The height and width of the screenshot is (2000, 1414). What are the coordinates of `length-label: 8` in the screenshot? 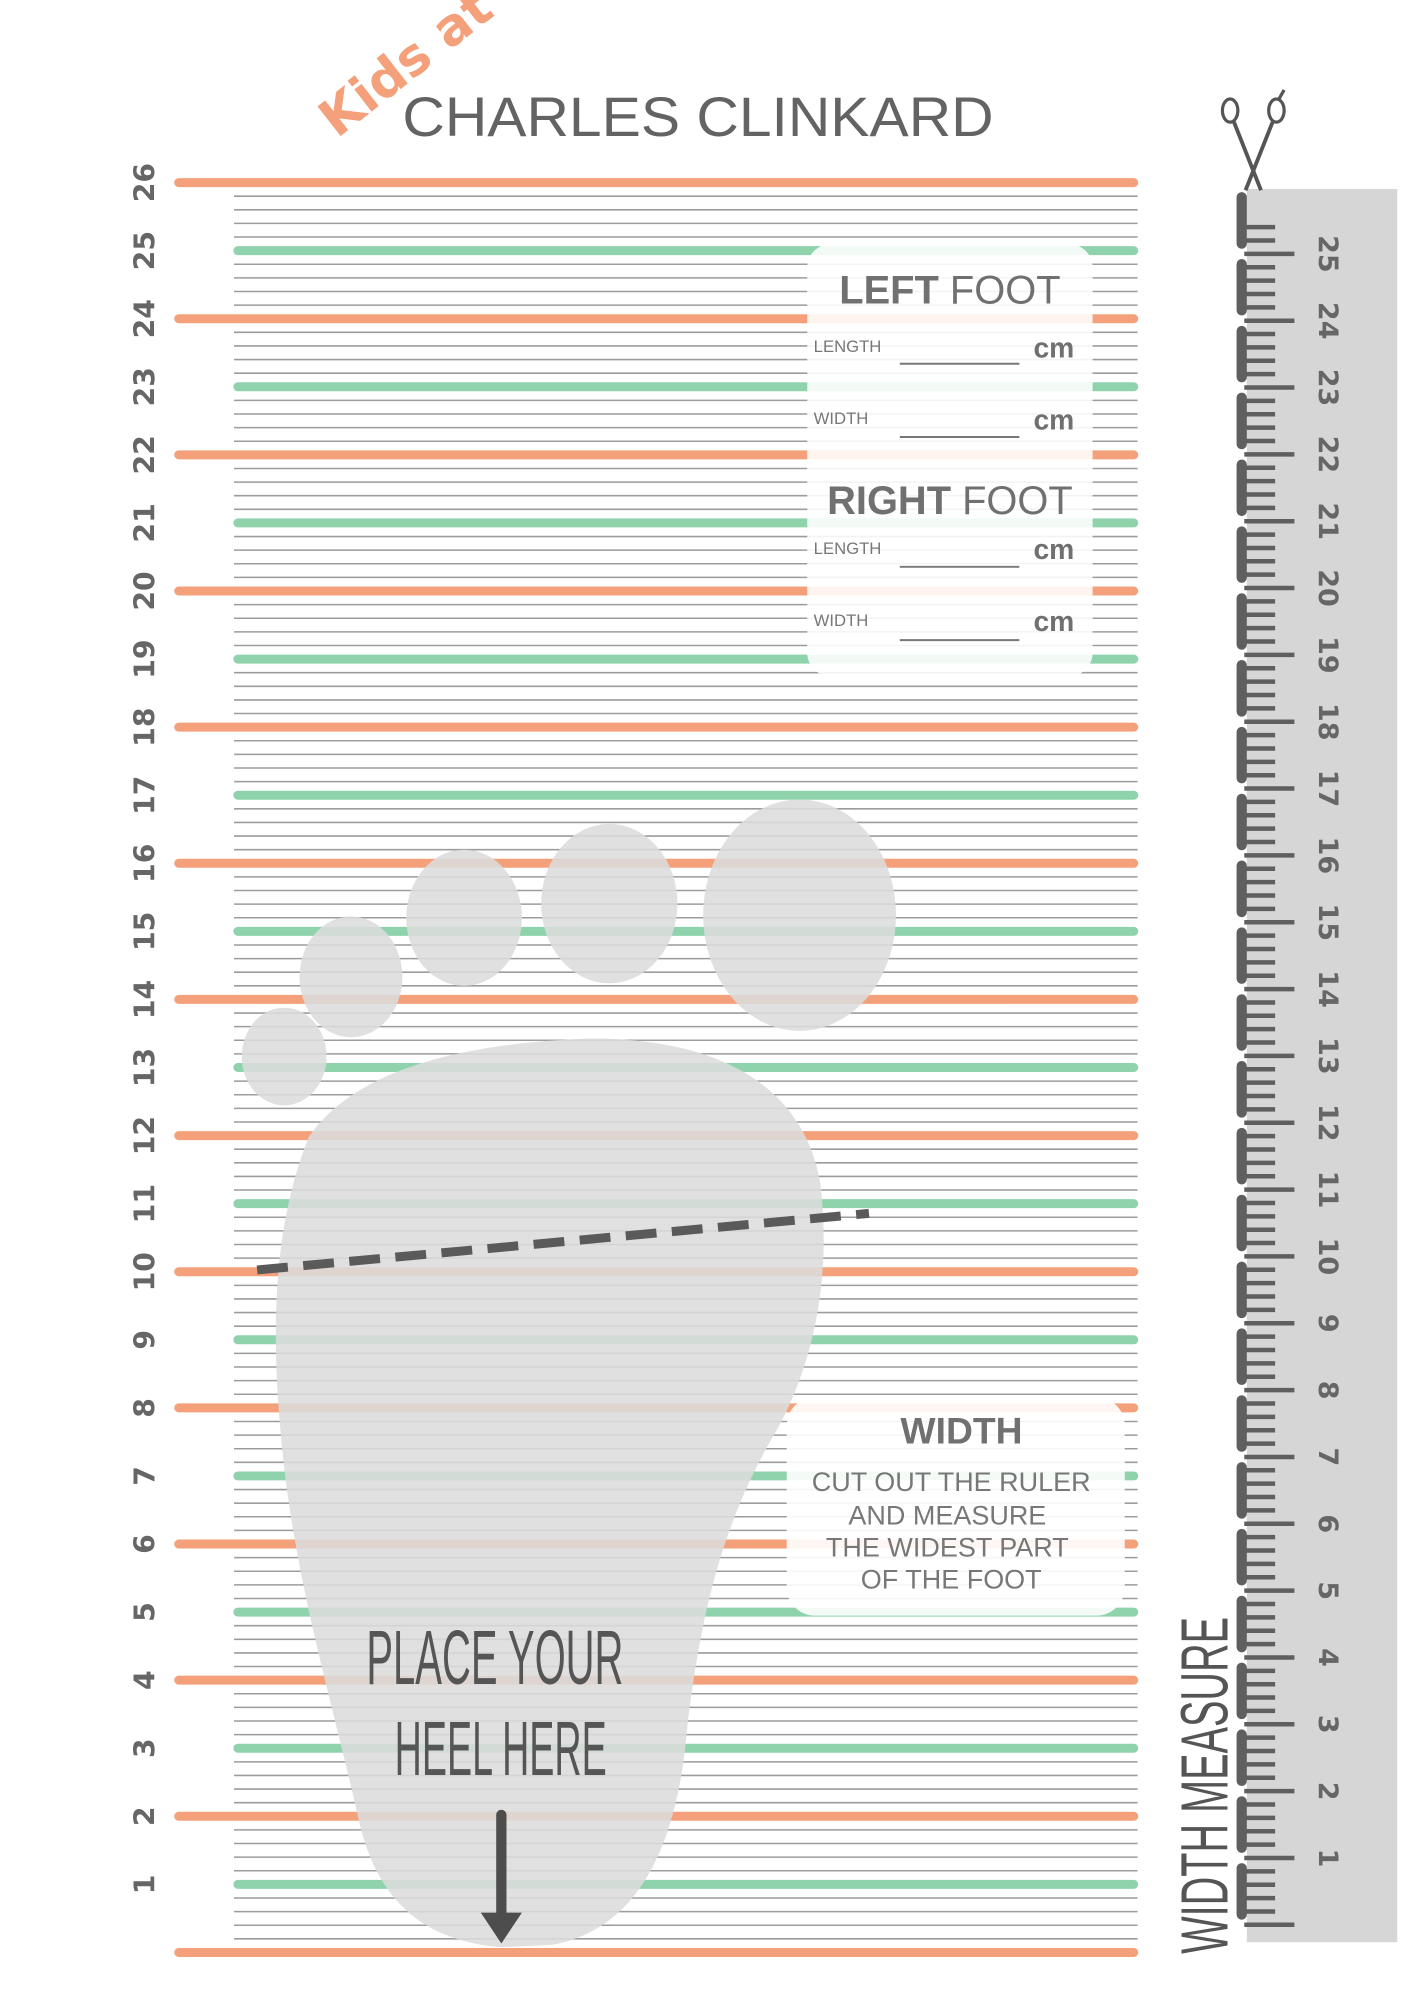 It's located at (144, 1408).